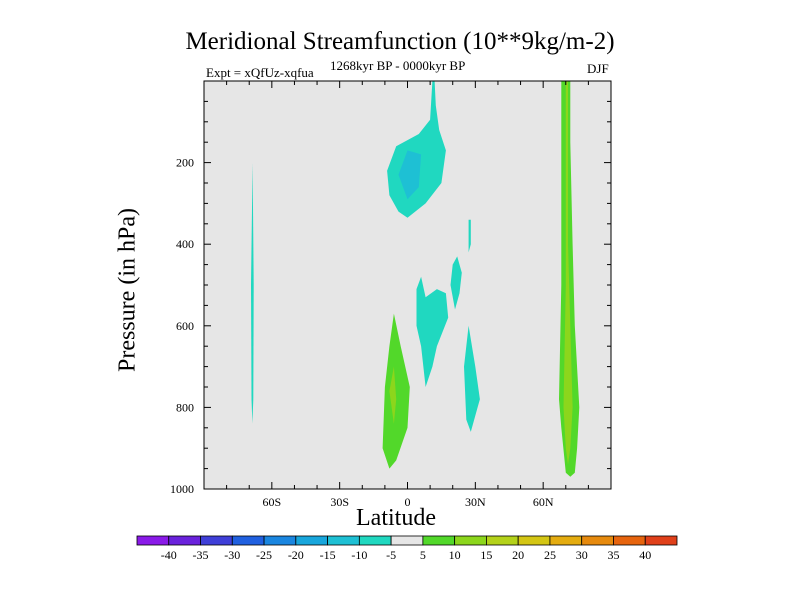 Image resolution: width=800 pixels, height=600 pixels. I want to click on x-tick-label: 0, so click(408, 502).